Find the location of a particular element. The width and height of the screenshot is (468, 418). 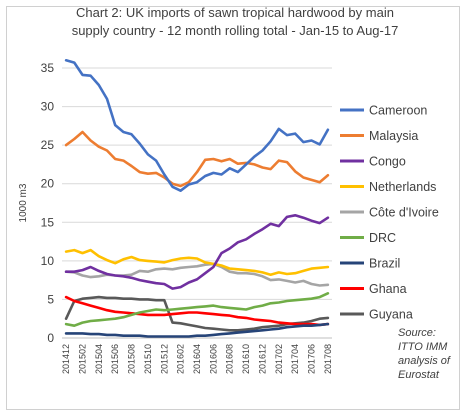

legend-label: Brazil is located at coordinates (384, 264).